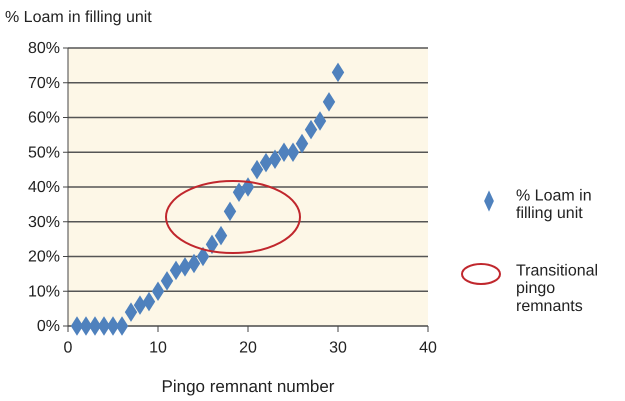 This screenshot has width=625, height=401. Describe the element at coordinates (248, 348) in the screenshot. I see `x-tick-label: 20` at that location.